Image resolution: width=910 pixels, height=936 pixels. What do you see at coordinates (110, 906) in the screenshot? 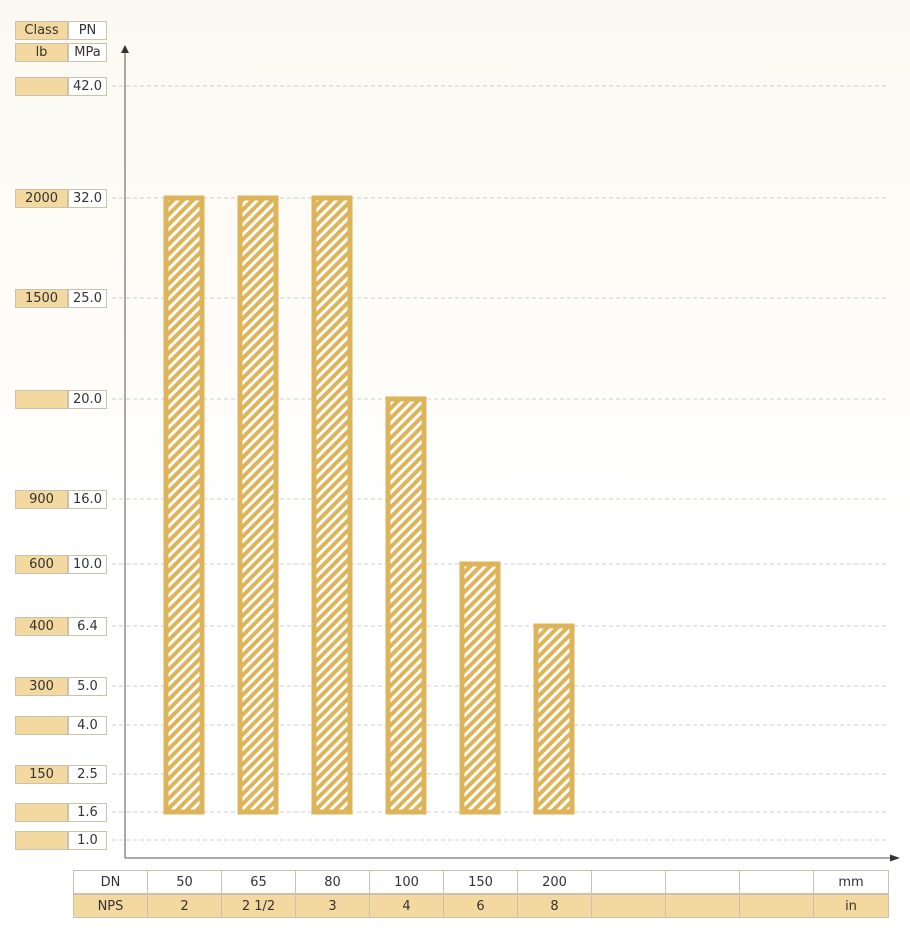
I see `nps-row-label: NPS` at bounding box center [110, 906].